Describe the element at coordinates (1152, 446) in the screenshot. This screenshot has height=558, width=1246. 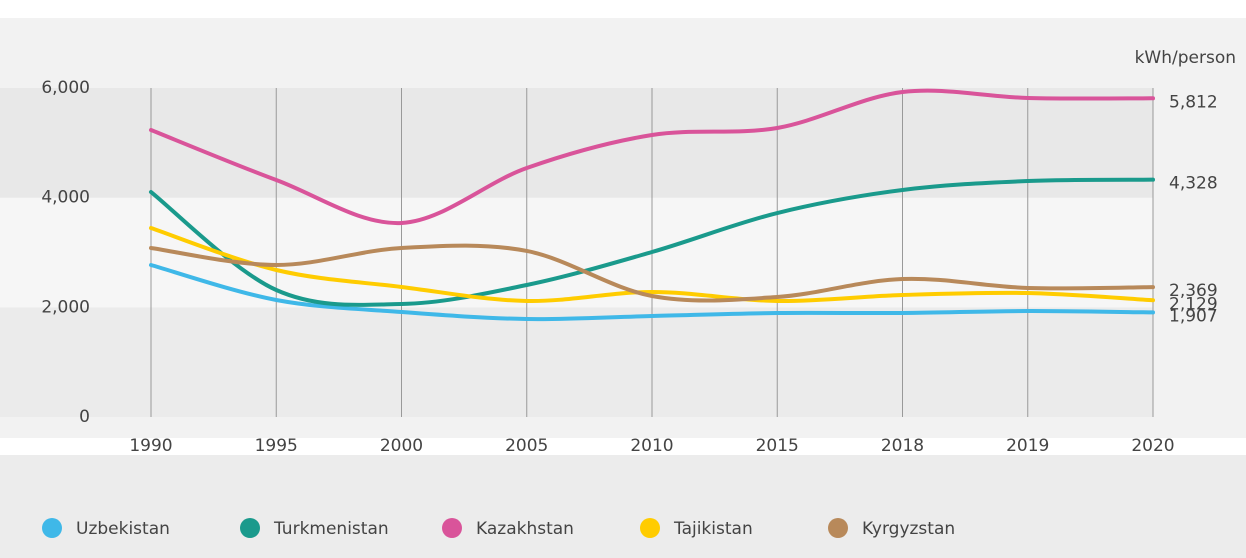
I see `x-tick-label: 2020` at that location.